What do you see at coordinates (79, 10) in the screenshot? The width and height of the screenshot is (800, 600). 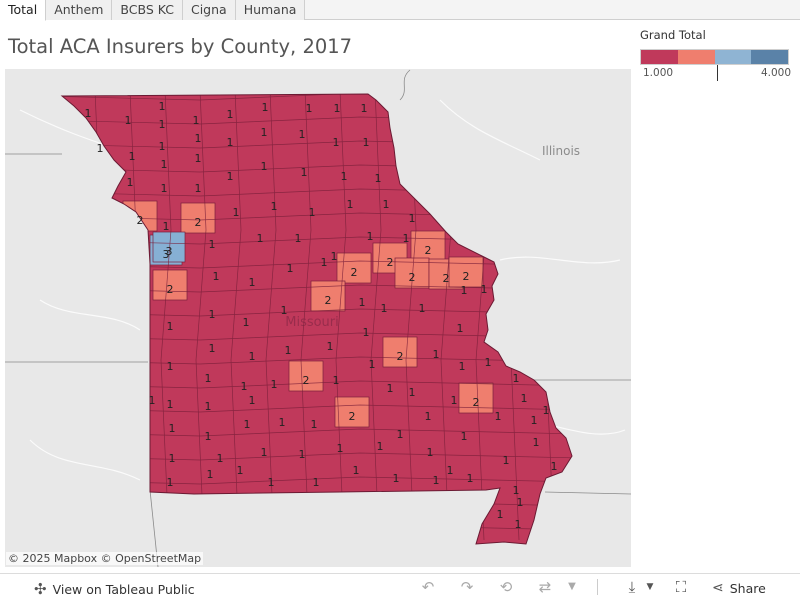 I see `tab-anthem: Anthem` at bounding box center [79, 10].